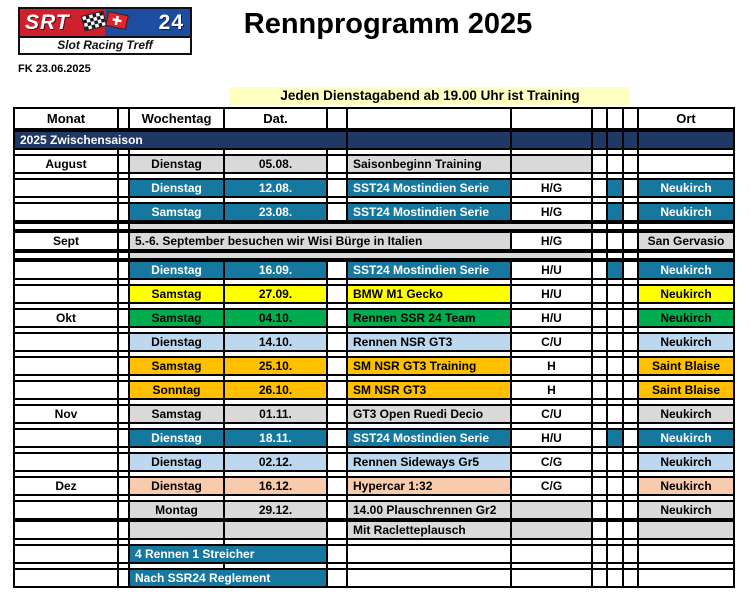 This screenshot has width=751, height=600. What do you see at coordinates (428, 390) in the screenshot?
I see `cell-event: SM NSR GT3` at bounding box center [428, 390].